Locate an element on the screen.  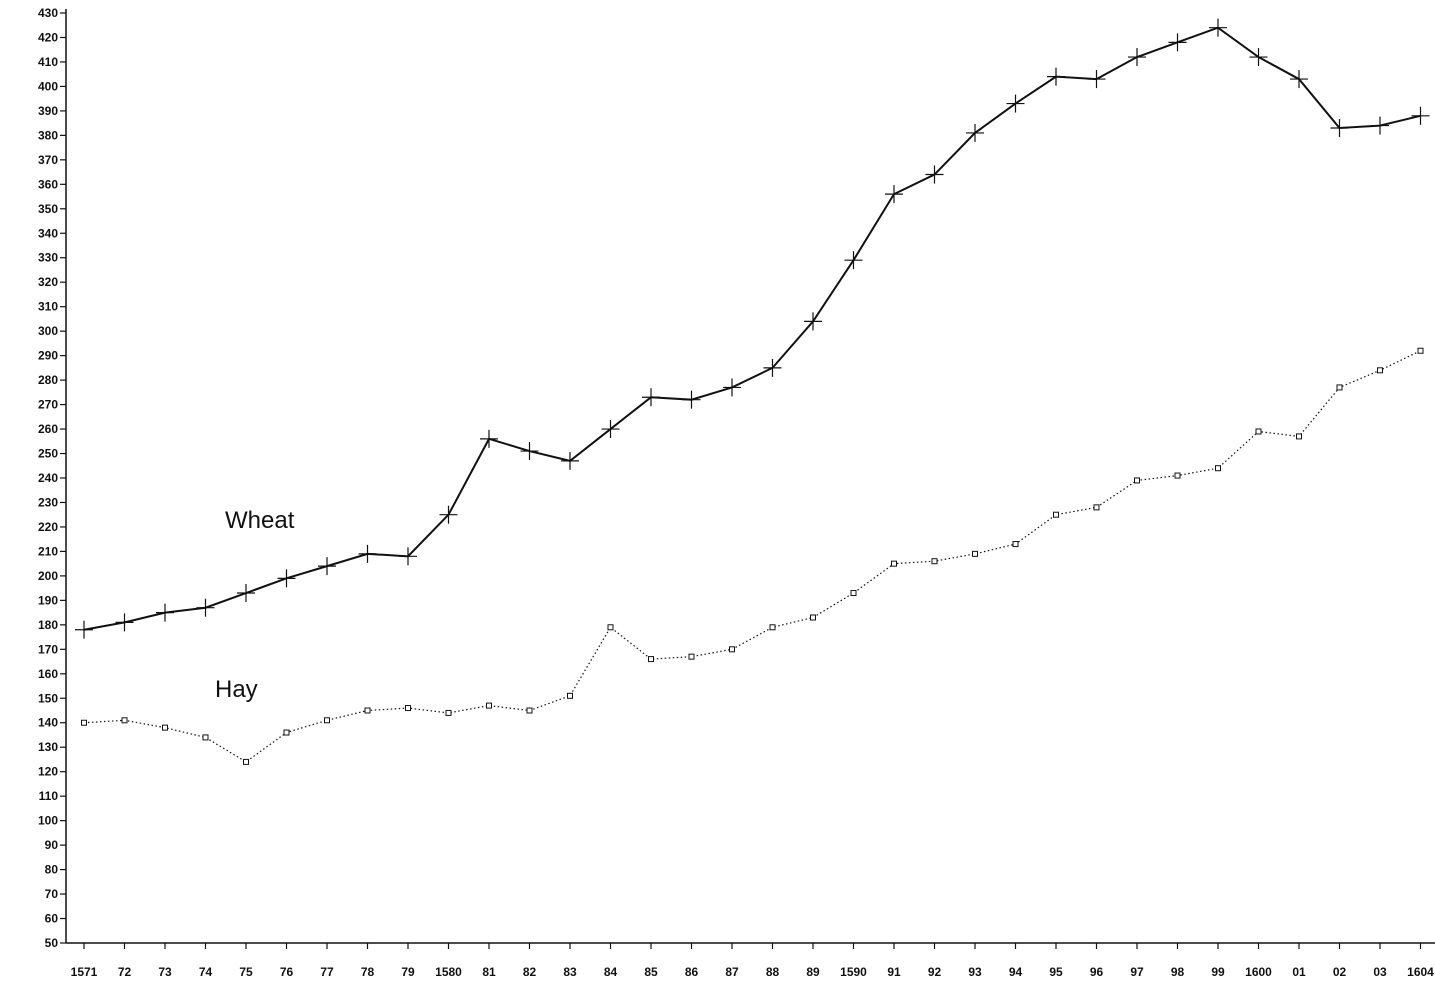
y-tick-label: 230 is located at coordinates (48, 502).